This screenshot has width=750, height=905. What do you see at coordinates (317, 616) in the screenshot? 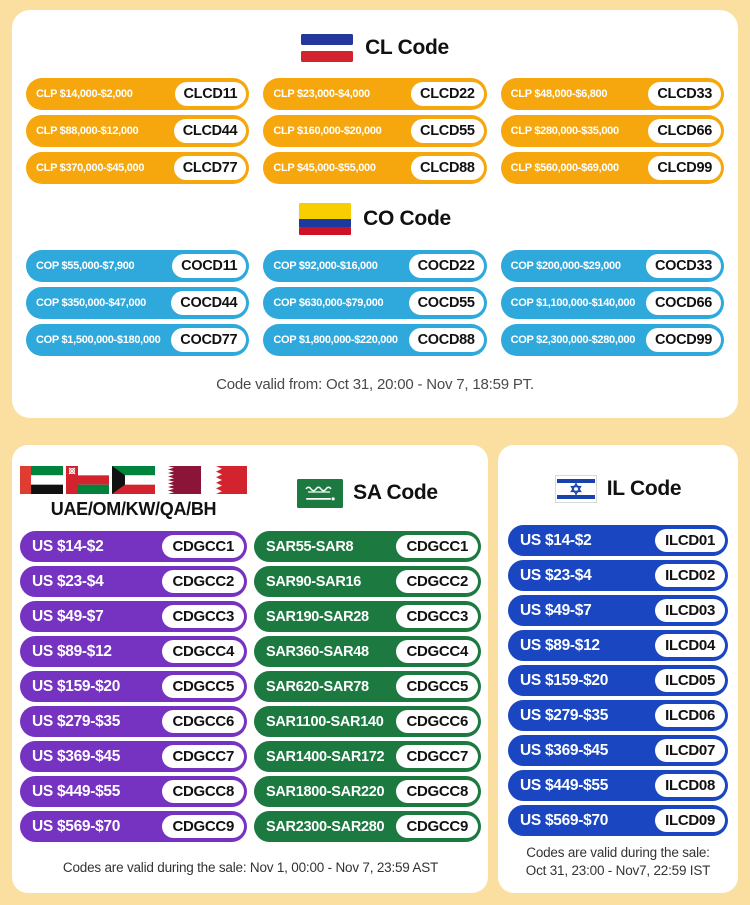
I see `coupon-range: SAR190-SAR28` at bounding box center [317, 616].